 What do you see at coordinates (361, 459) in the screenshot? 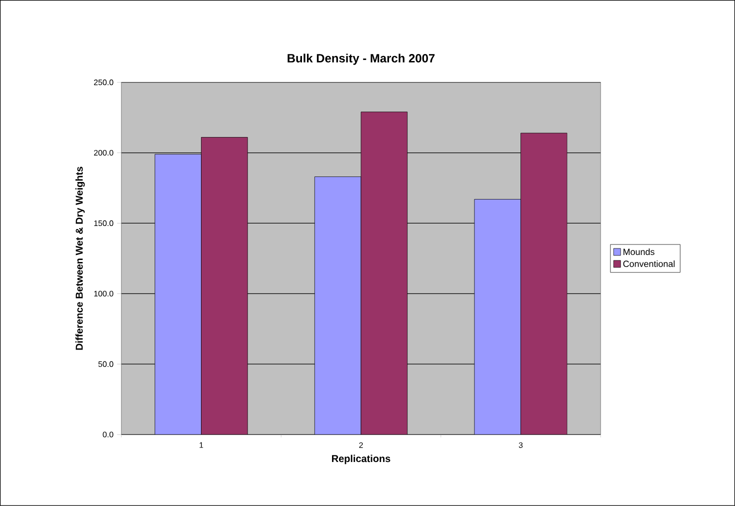
I see `x-axis-title: Replications` at bounding box center [361, 459].